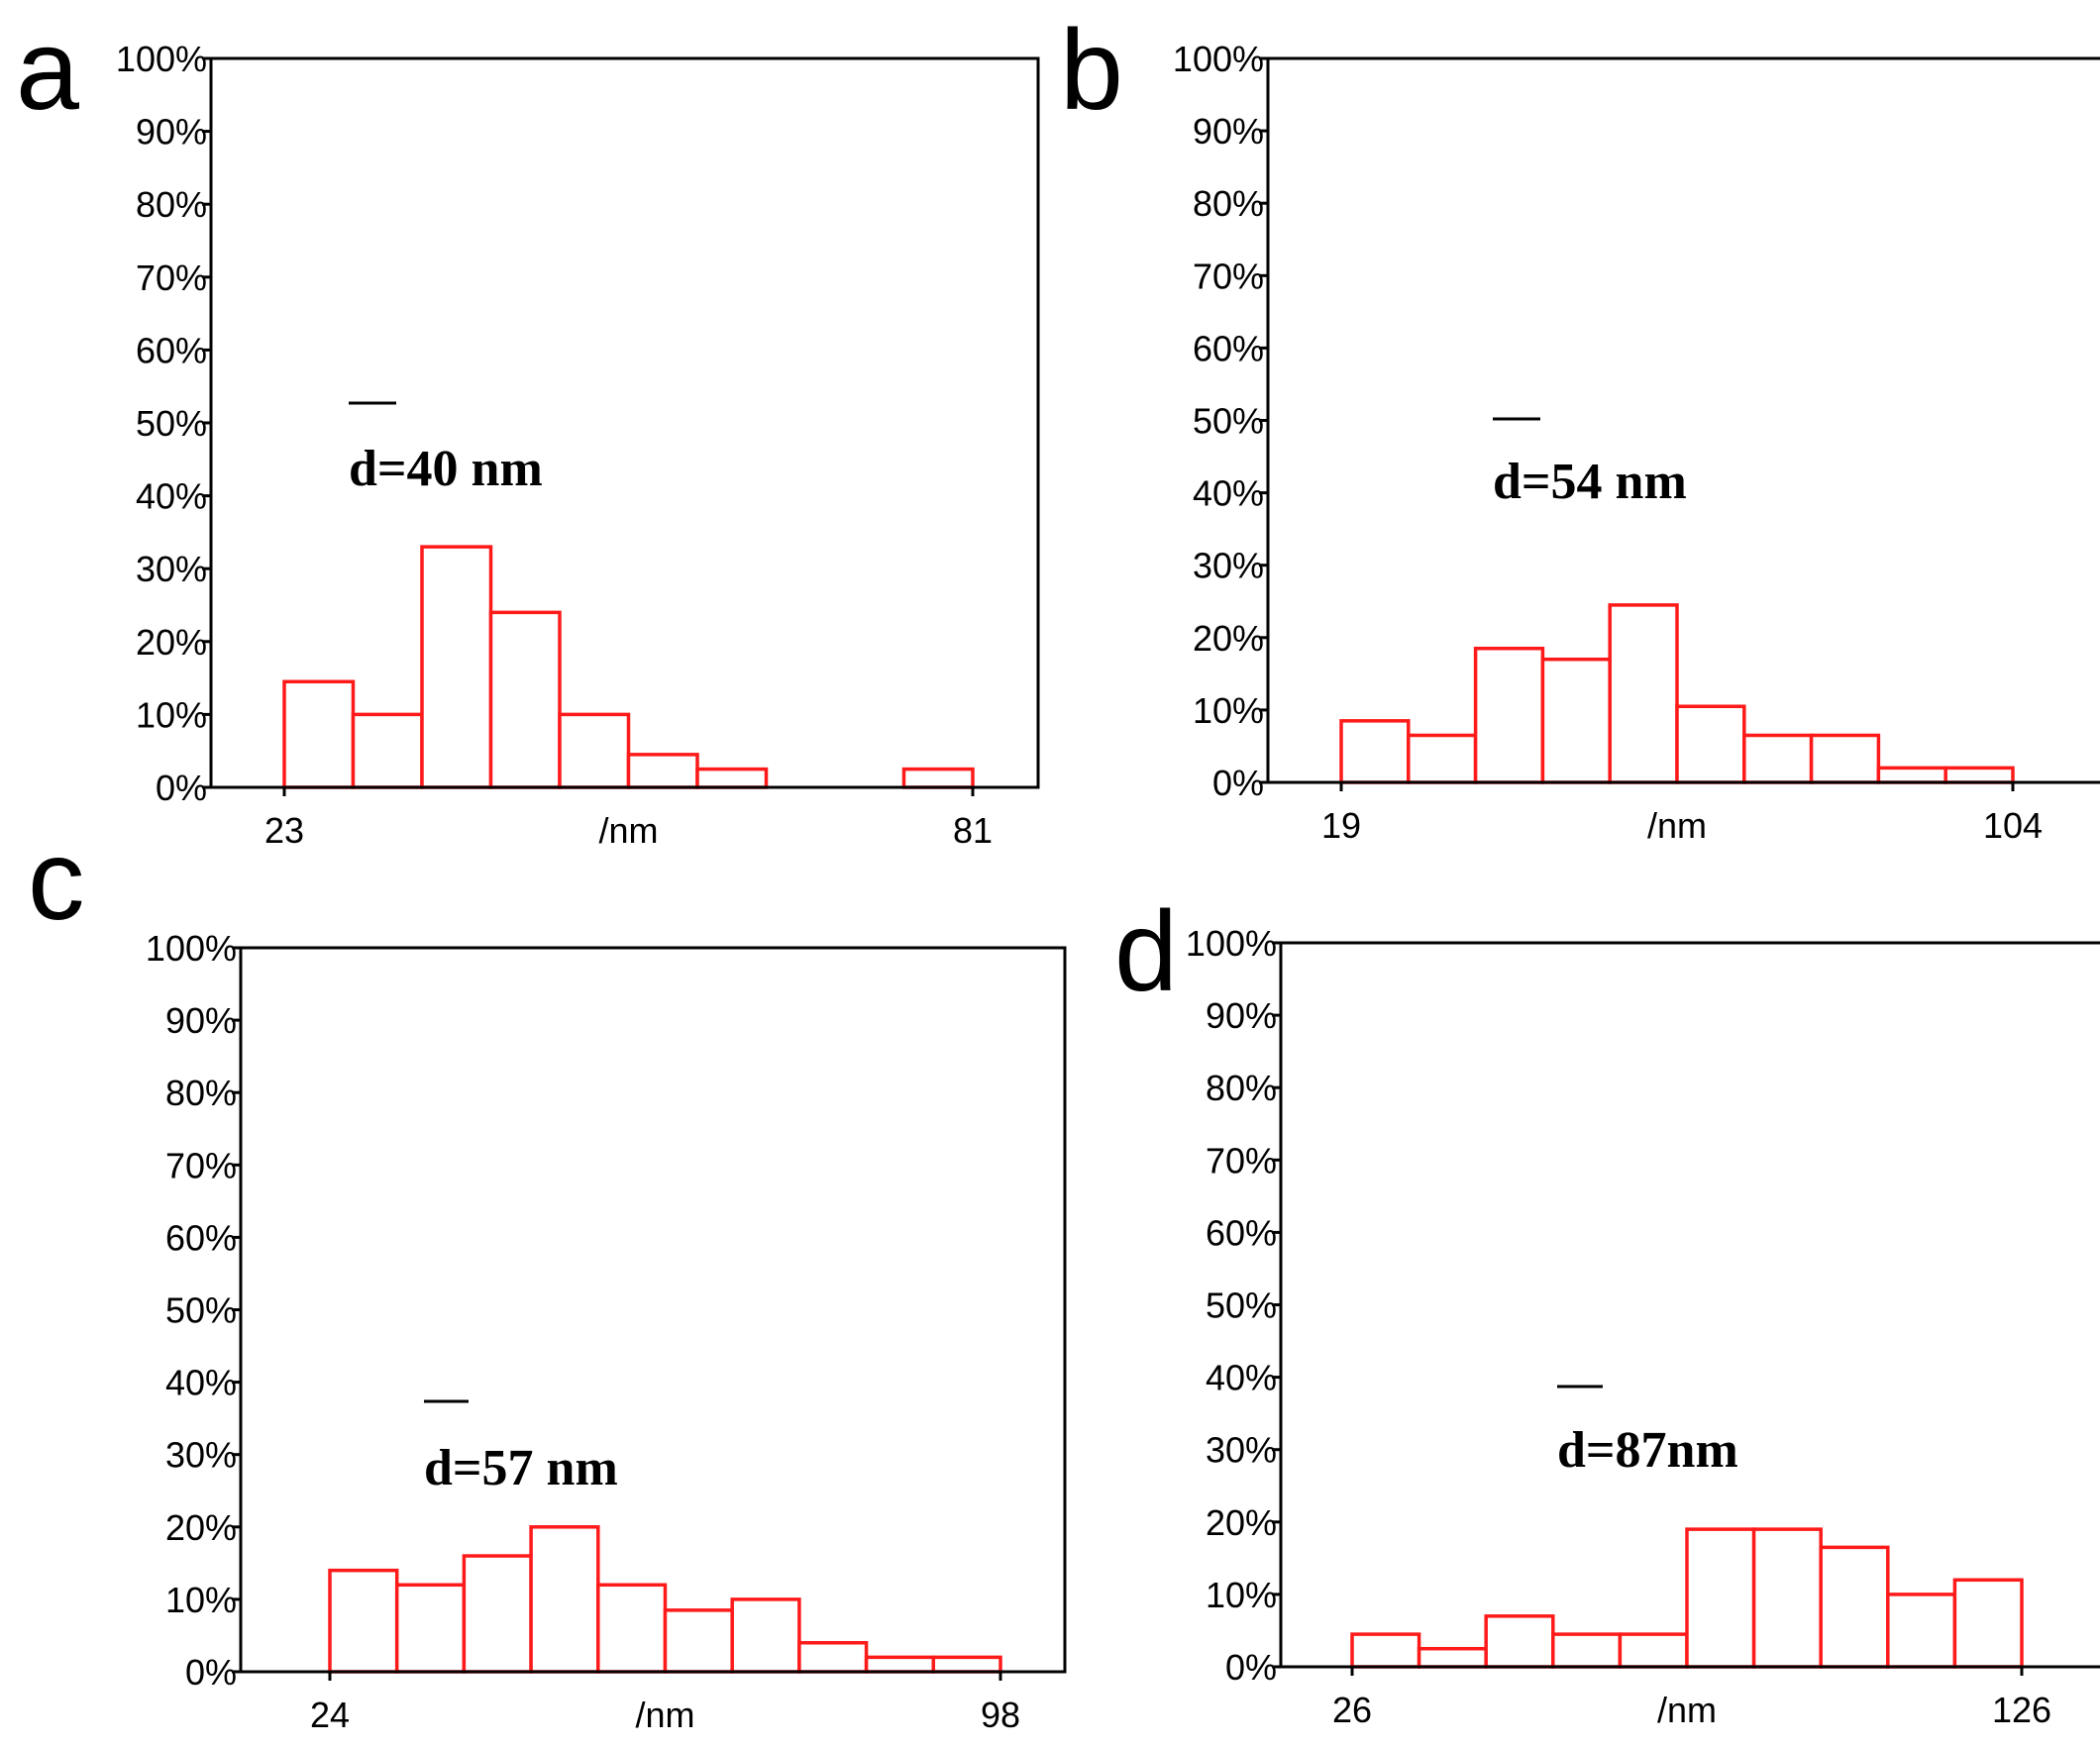  Describe the element at coordinates (973, 830) in the screenshot. I see `x-tick-label-max: 81` at that location.